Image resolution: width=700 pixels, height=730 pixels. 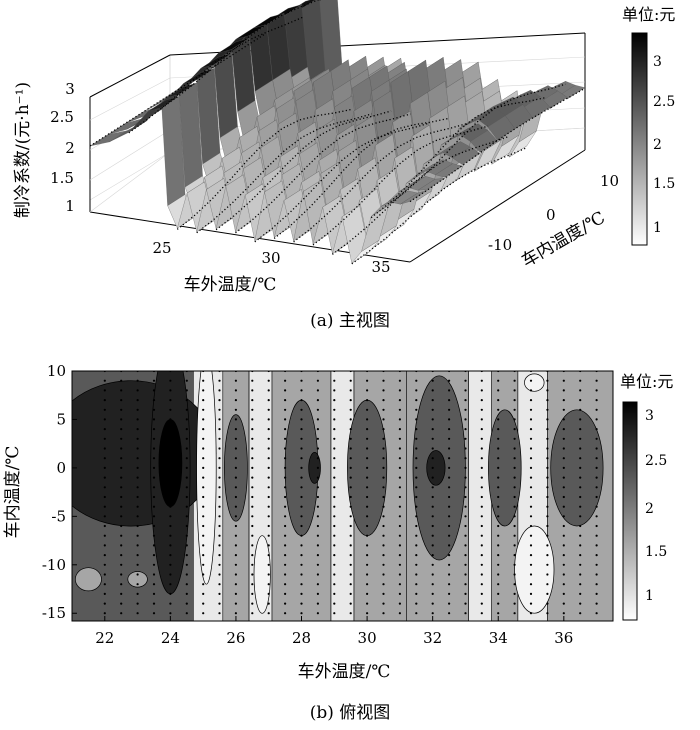 What do you see at coordinates (350, 713) in the screenshot?
I see `caption-b: (b) 俯视图` at bounding box center [350, 713].